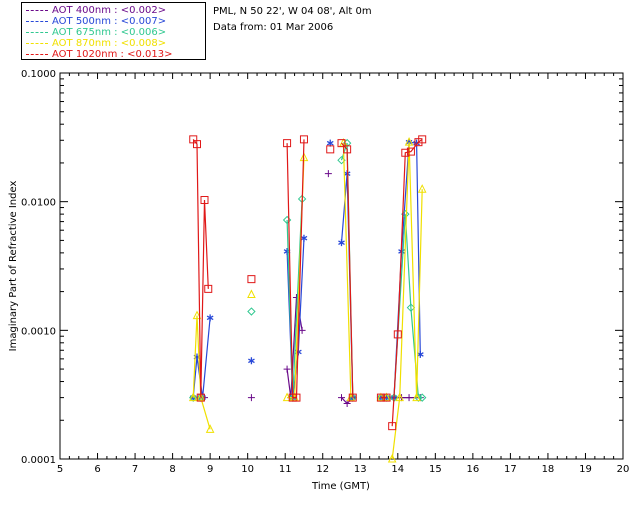 Image resolution: width=640 pixels, height=512 pixels. Describe the element at coordinates (585, 469) in the screenshot. I see `x-tick-label: 19` at that location.